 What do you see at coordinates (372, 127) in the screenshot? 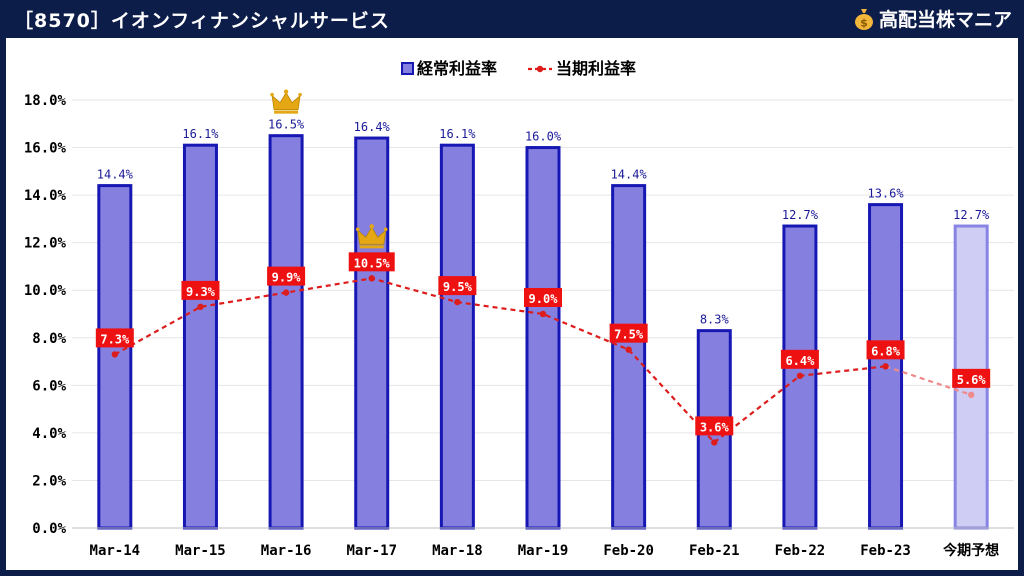
I see `bar-data-label: 16.4%` at bounding box center [372, 127].